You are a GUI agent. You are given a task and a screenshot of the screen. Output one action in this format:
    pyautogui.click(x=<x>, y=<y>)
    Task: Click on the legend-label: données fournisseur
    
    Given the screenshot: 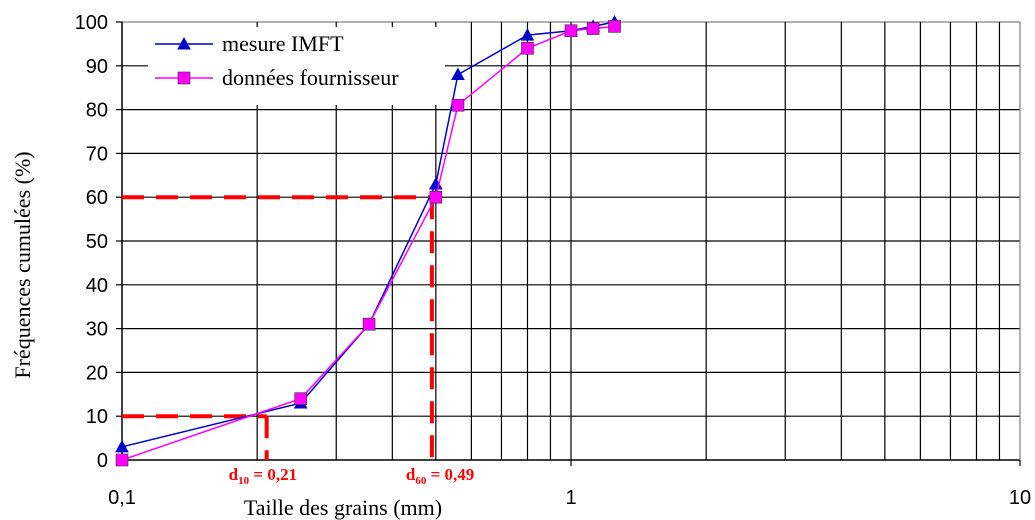 What is the action you would take?
    pyautogui.click(x=310, y=77)
    